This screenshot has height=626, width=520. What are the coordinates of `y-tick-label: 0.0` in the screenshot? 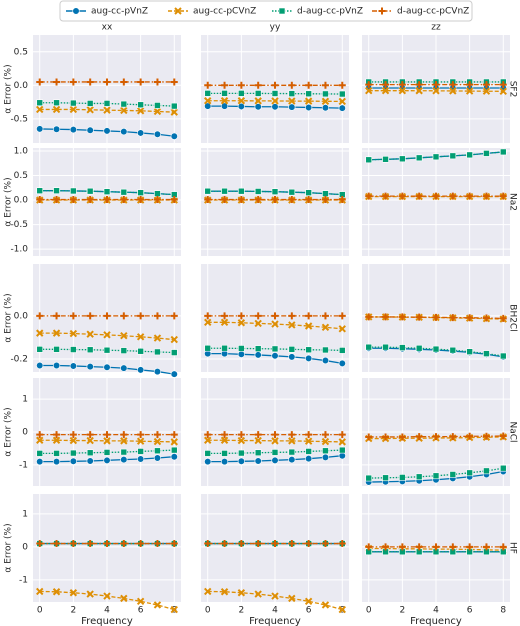 It's located at (21, 316).